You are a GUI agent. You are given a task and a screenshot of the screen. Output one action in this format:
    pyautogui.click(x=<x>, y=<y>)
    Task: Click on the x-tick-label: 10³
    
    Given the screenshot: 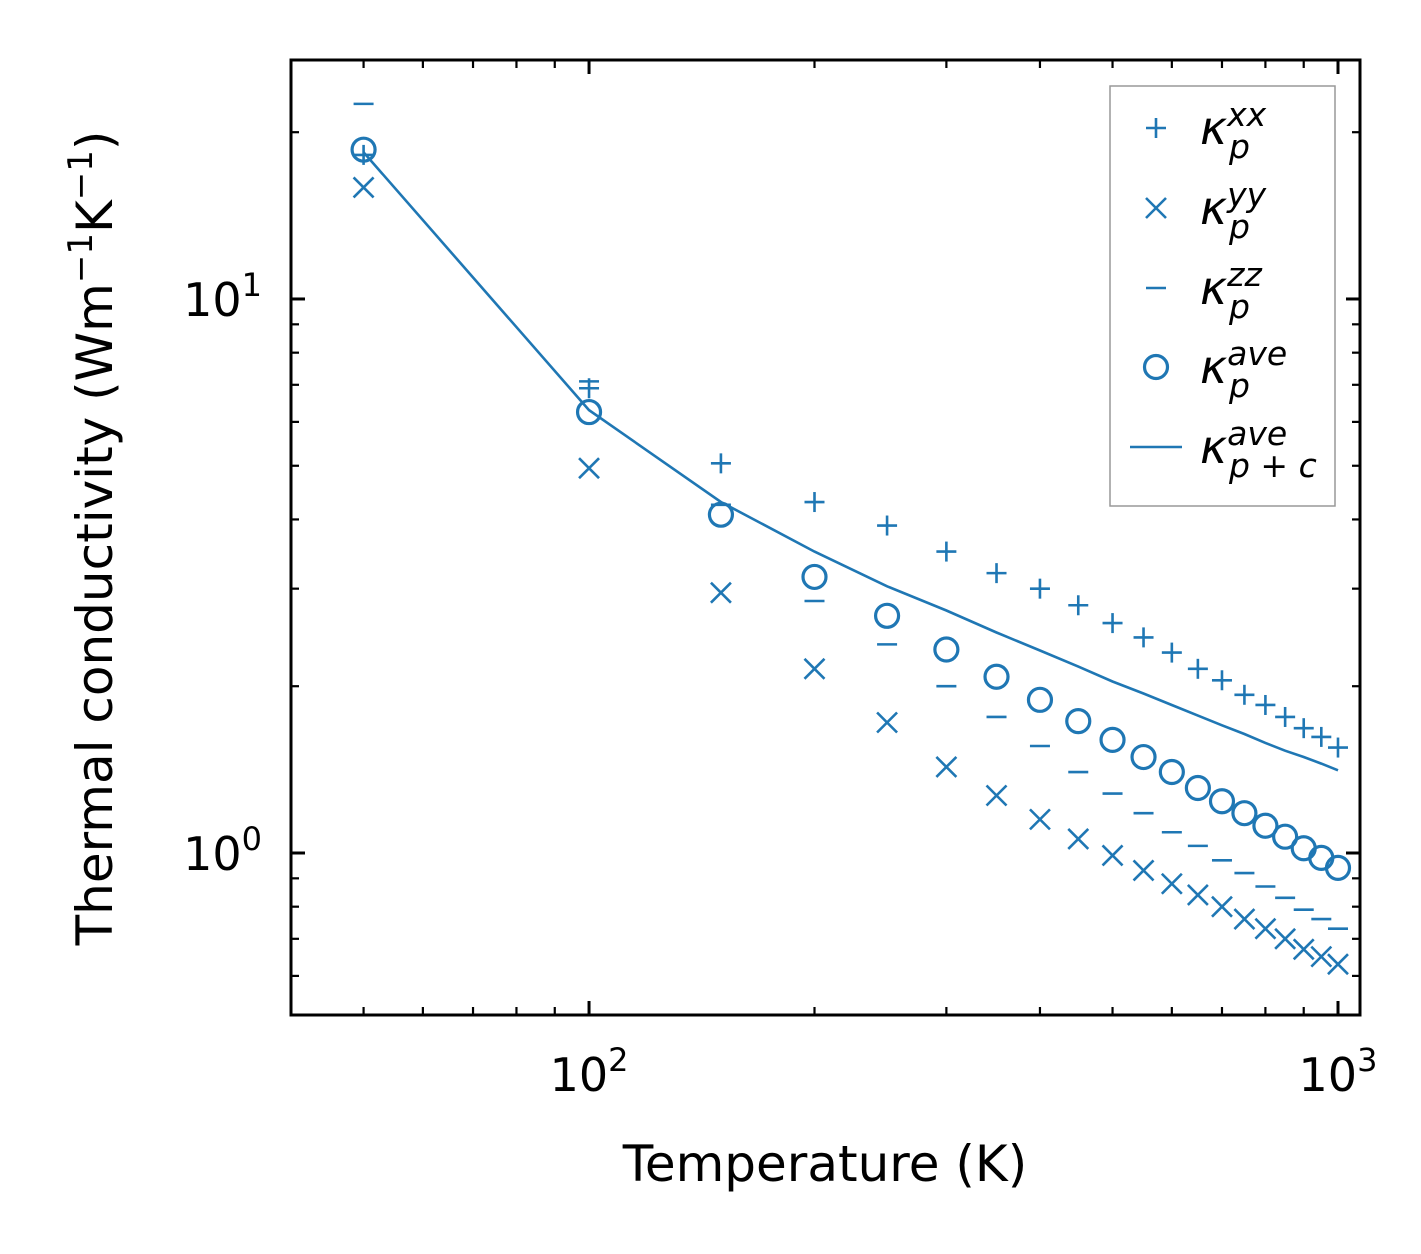 What is the action you would take?
    pyautogui.click(x=1338, y=1071)
    